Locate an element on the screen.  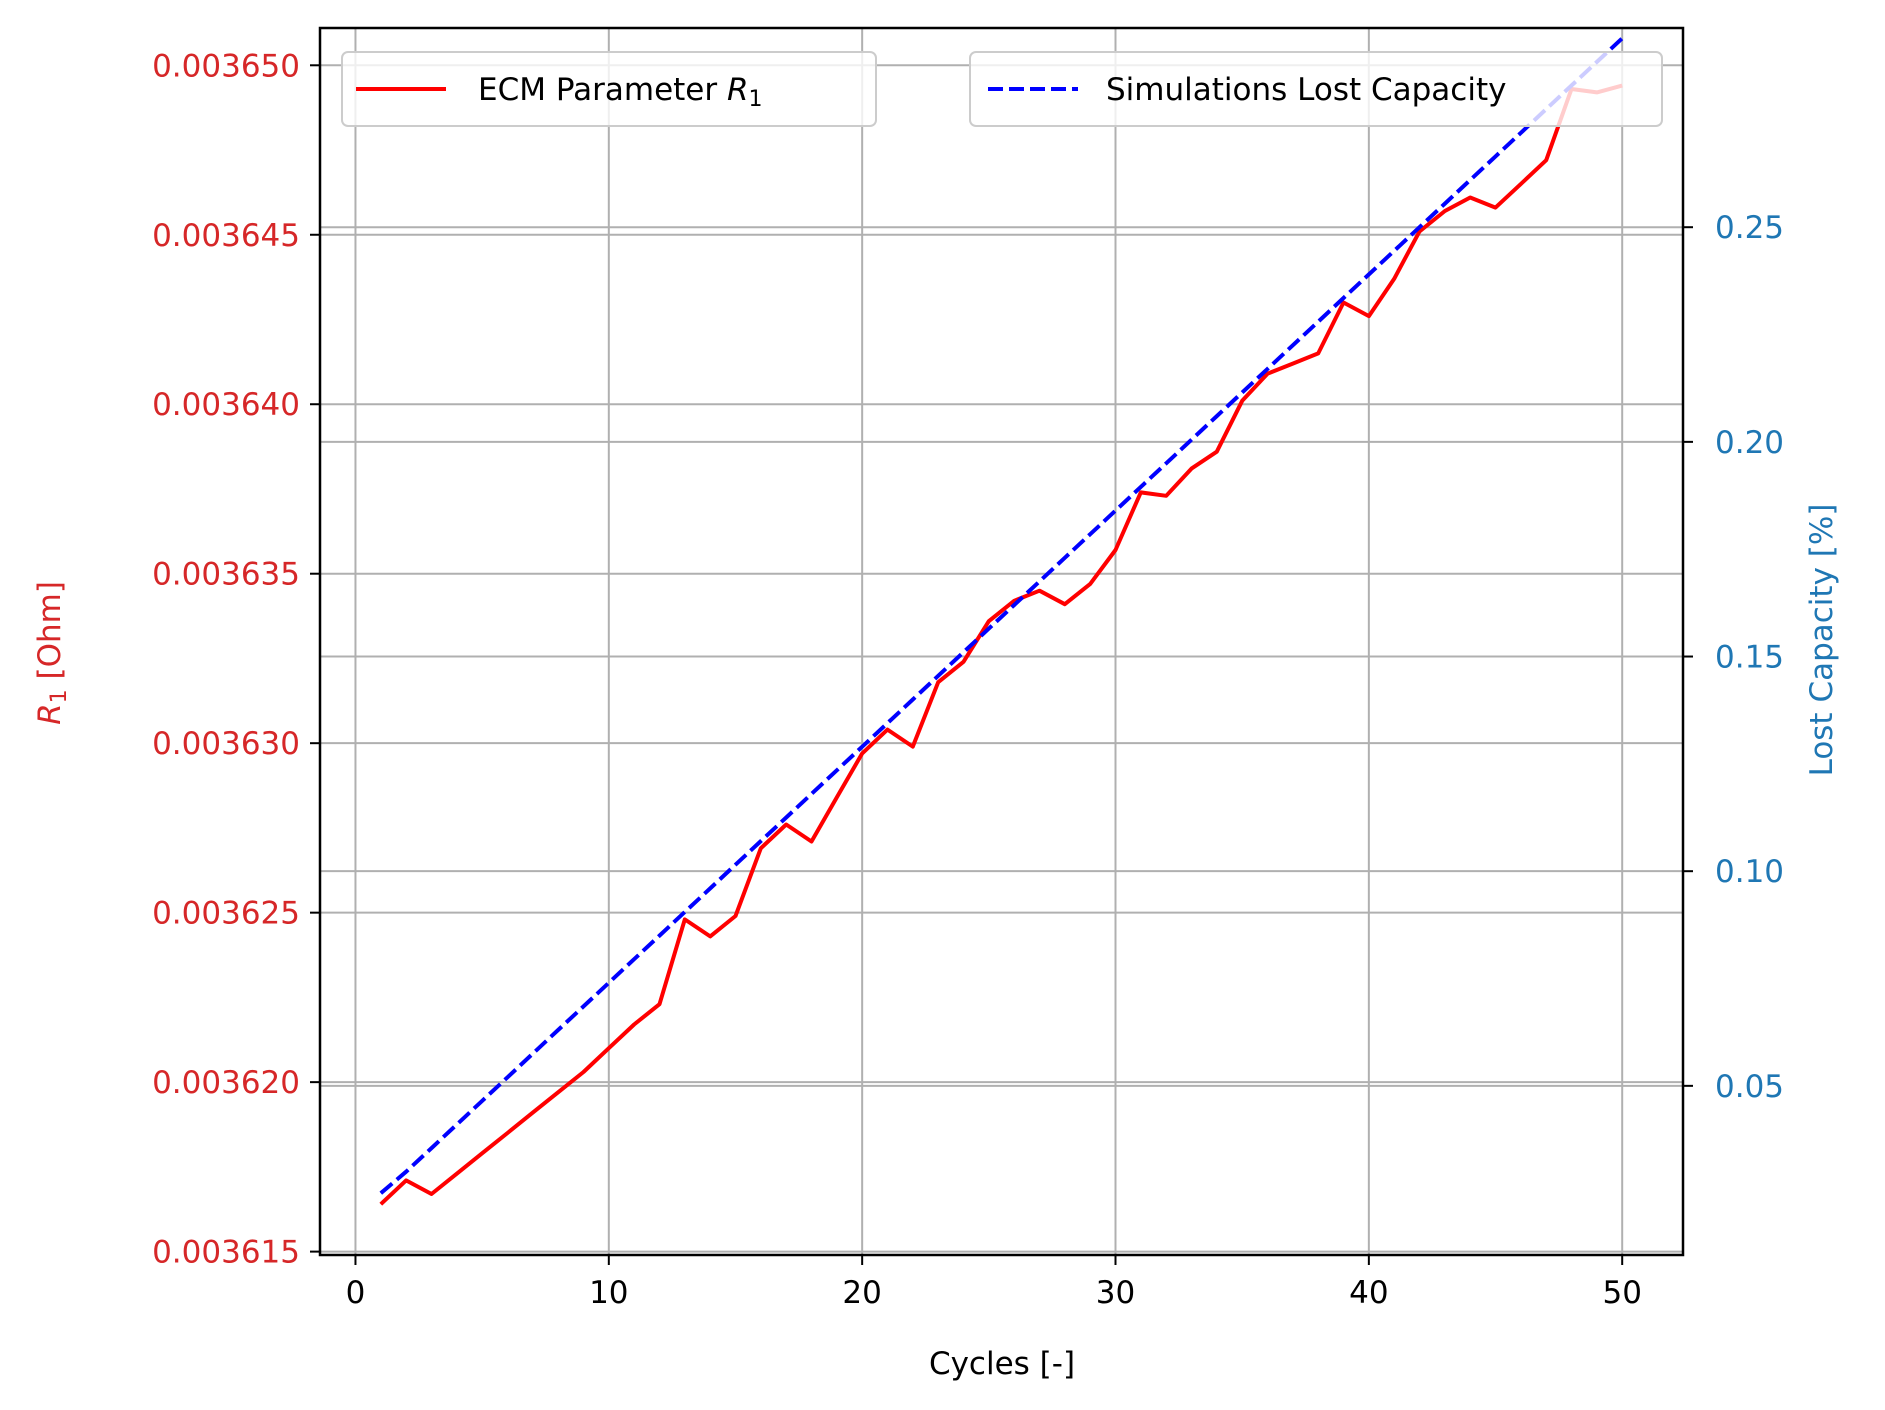
x-tick-label: 10 is located at coordinates (608, 1293).